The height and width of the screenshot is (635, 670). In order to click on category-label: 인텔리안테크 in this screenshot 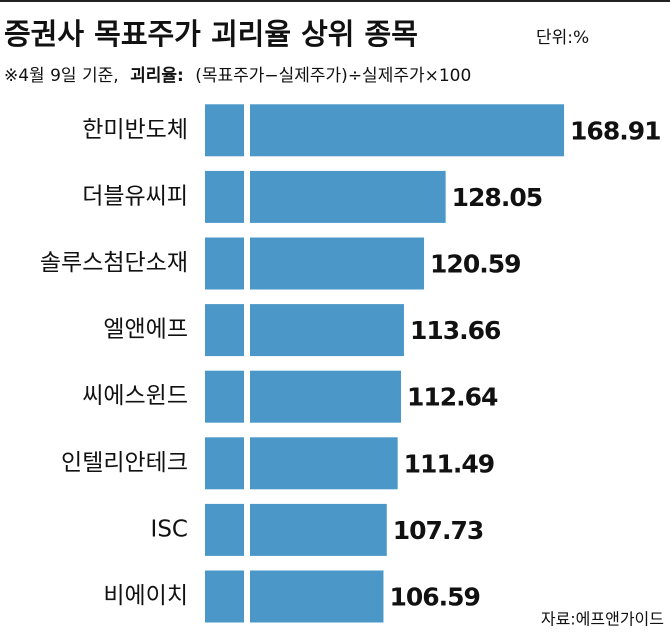, I will do `click(124, 463)`.